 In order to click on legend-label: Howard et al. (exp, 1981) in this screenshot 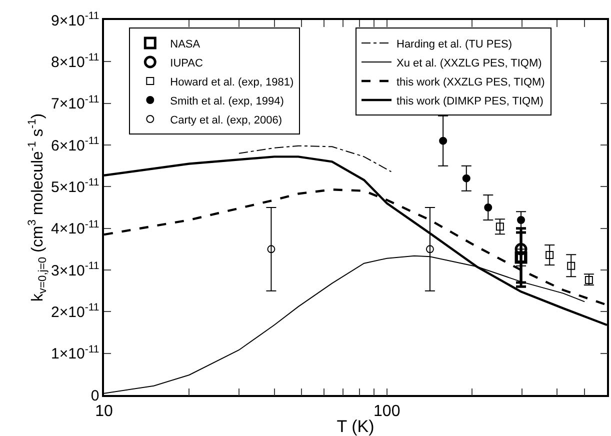, I will do `click(232, 82)`.